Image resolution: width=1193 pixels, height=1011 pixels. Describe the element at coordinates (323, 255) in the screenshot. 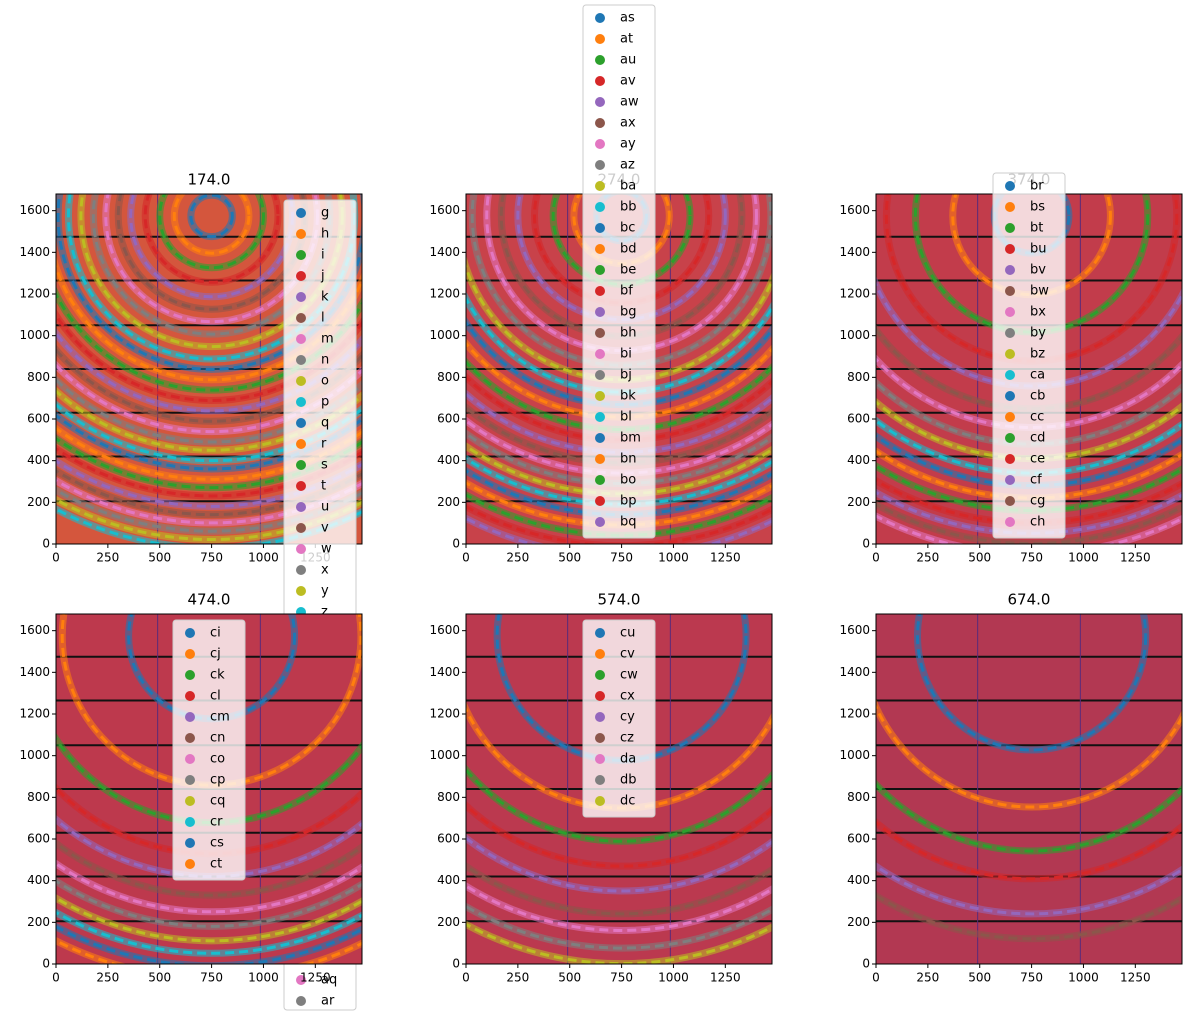

I see `legend-label: i` at that location.